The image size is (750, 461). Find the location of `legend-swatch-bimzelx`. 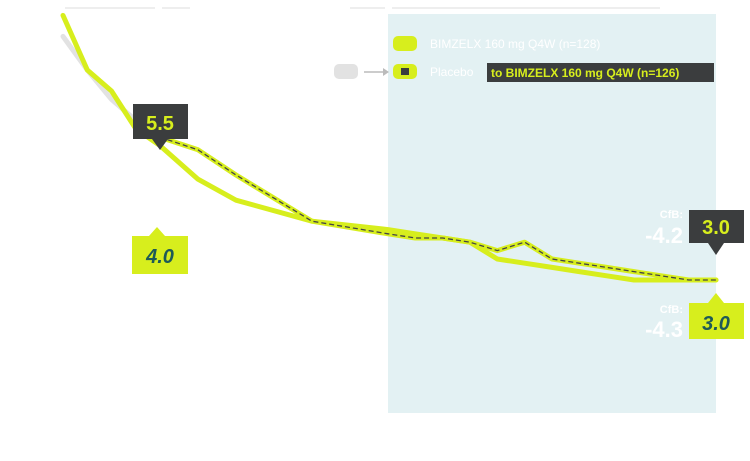

legend-swatch-bimzelx is located at coordinates (405, 43).